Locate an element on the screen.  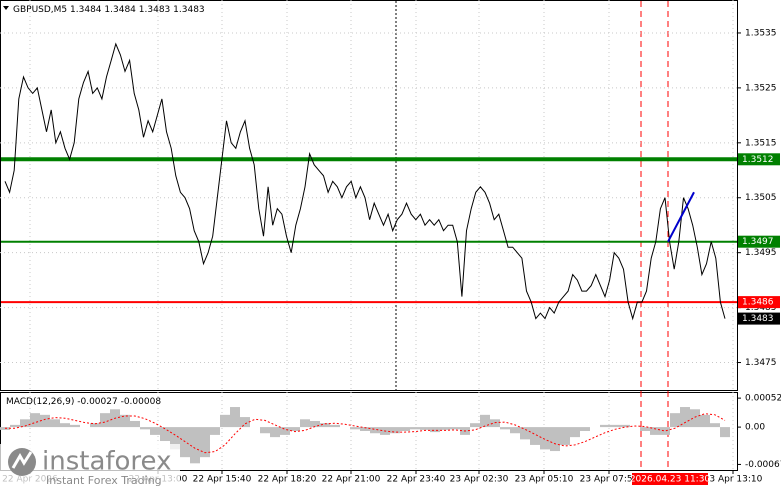
macd-header: MACD(12,26,9) -0.00027 -0.00008 is located at coordinates (83, 402).